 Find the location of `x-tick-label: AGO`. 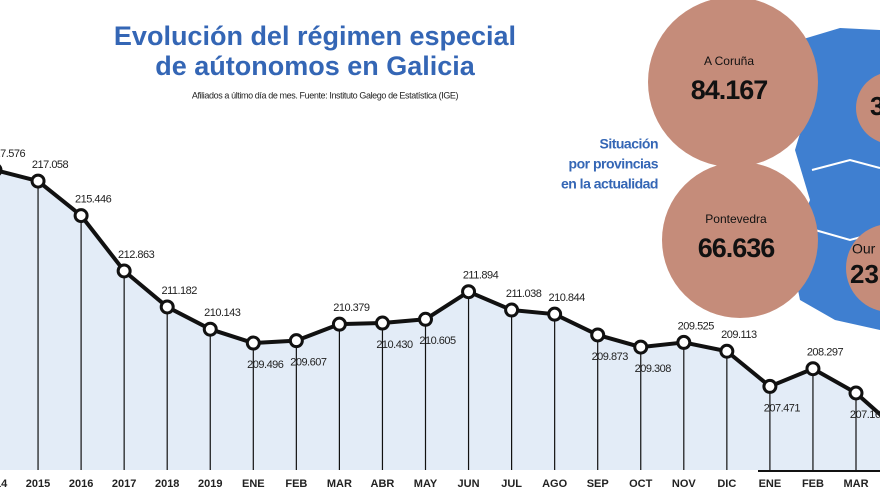

x-tick-label: AGO is located at coordinates (555, 484).